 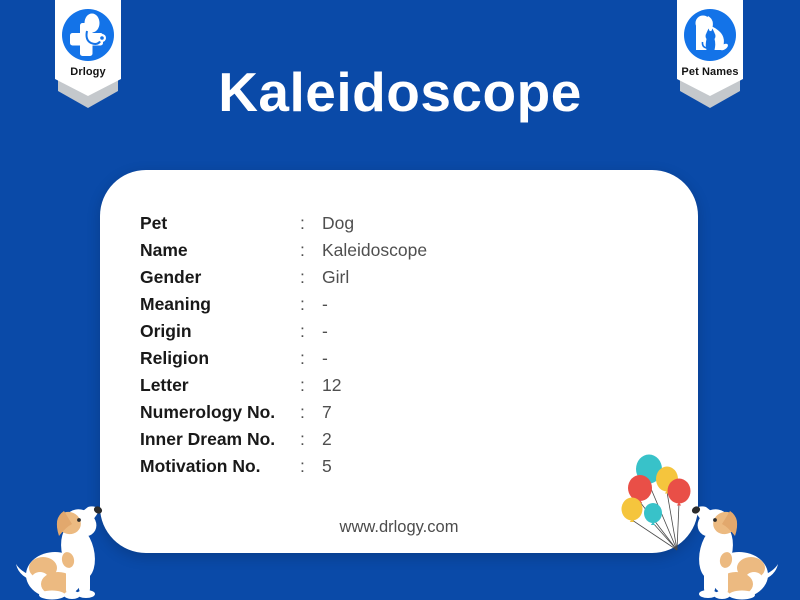 I want to click on table-row: Inner Dream No.:2, so click(x=283, y=439).